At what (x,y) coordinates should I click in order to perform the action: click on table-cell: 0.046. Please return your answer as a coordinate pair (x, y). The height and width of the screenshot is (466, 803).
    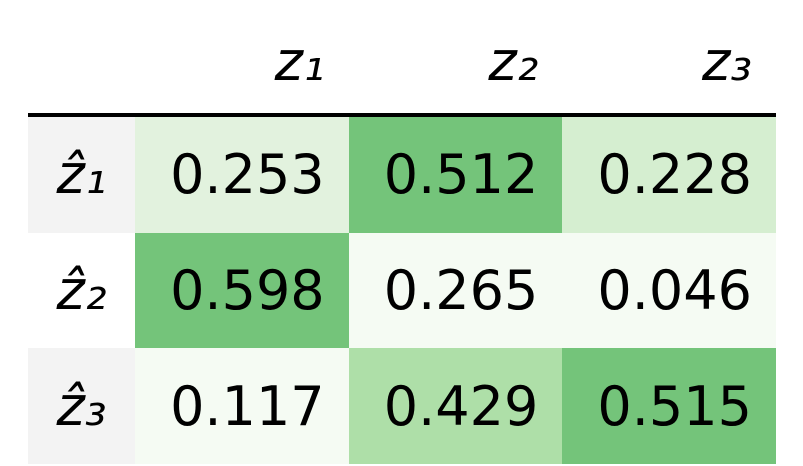
    Looking at the image, I should click on (669, 290).